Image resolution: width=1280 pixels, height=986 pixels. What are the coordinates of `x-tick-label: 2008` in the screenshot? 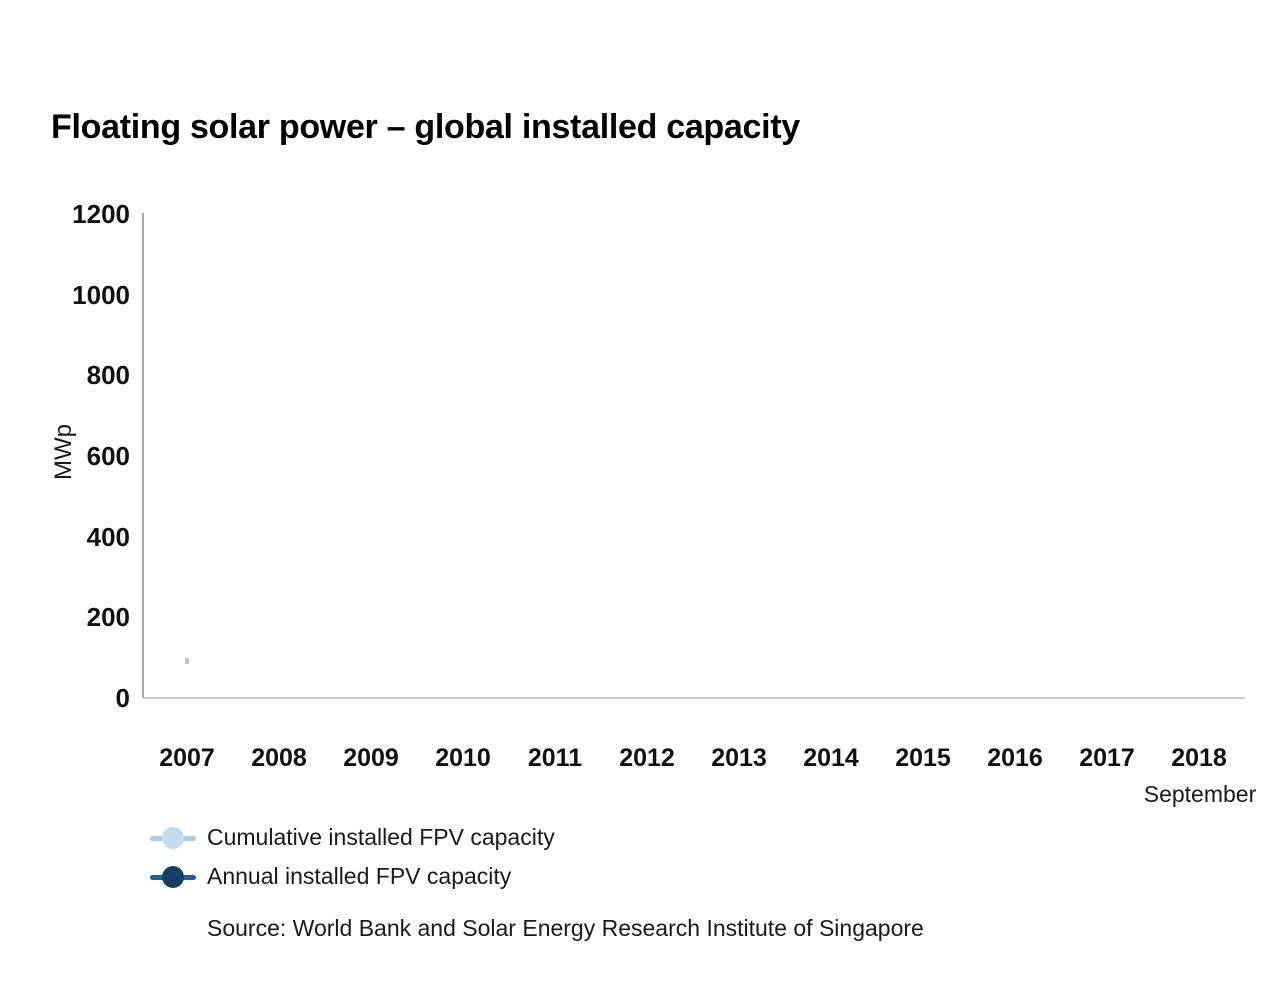 It's located at (279, 758).